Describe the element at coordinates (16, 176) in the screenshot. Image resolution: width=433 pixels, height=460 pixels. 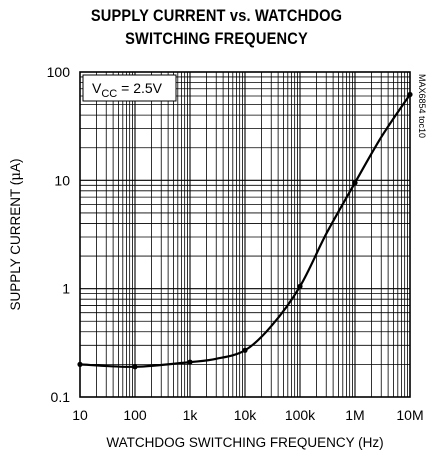
I see `y-axis-label-mu: μ` at that location.